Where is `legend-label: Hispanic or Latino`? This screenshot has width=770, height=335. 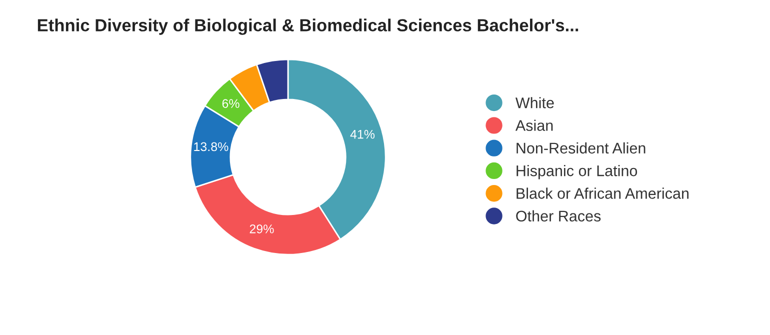 legend-label: Hispanic or Latino is located at coordinates (577, 172).